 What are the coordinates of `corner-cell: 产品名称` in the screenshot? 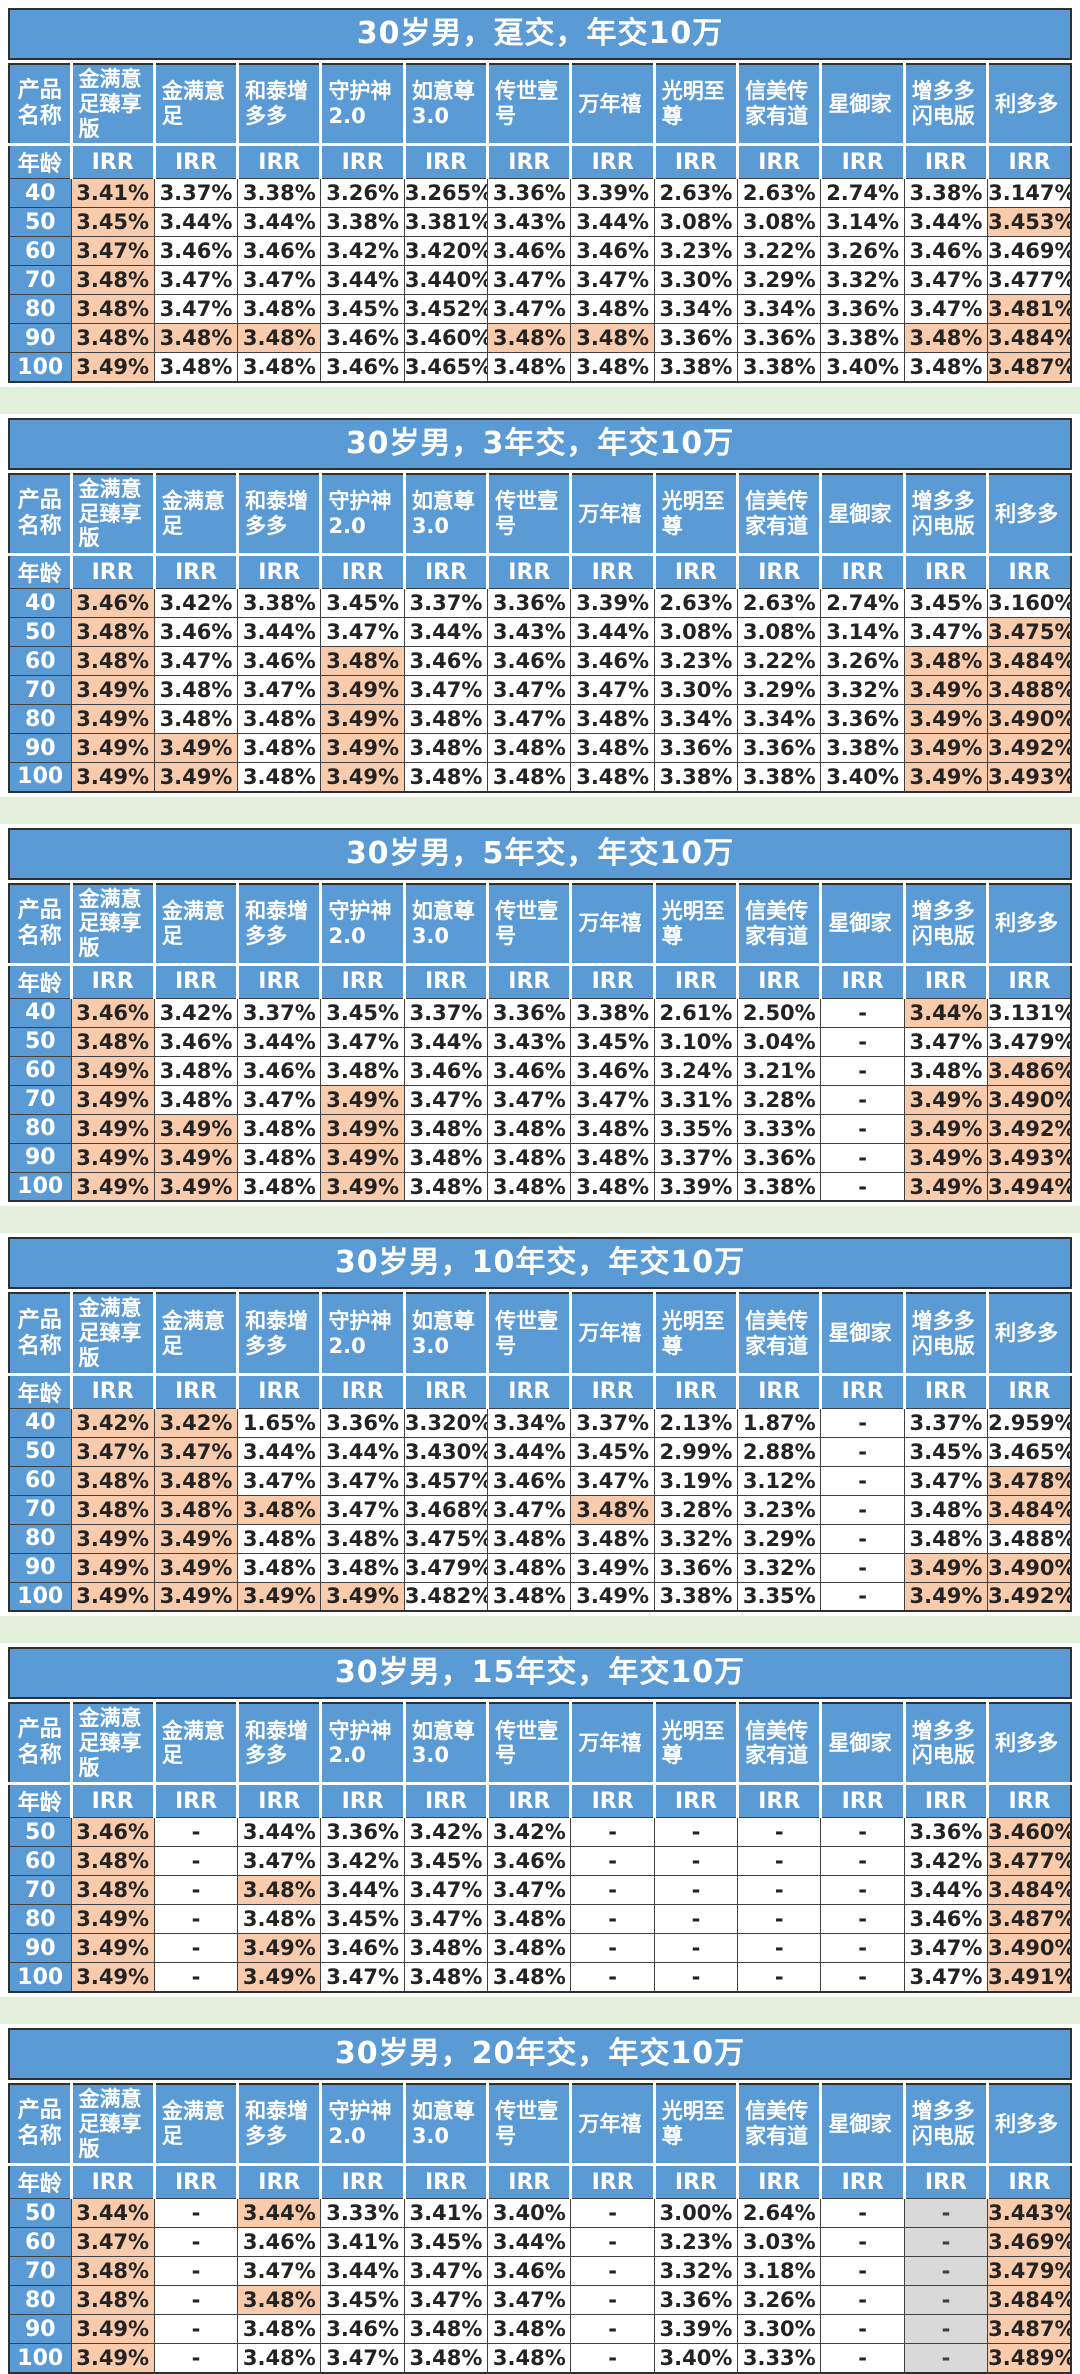 It's located at (41, 515).